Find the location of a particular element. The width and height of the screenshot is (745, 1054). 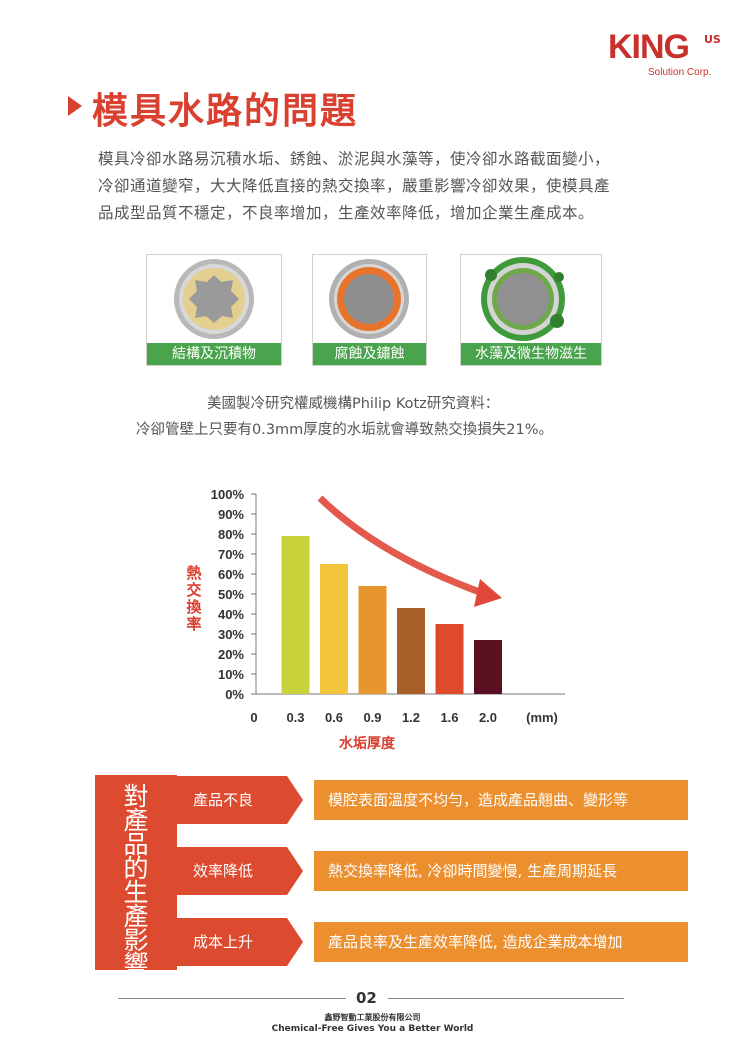

intro-line-1: 模具冷卻水路易沉積水垢、銹蝕、淤泥與水藻等，使冷卻水路截面變小， is located at coordinates (354, 159).